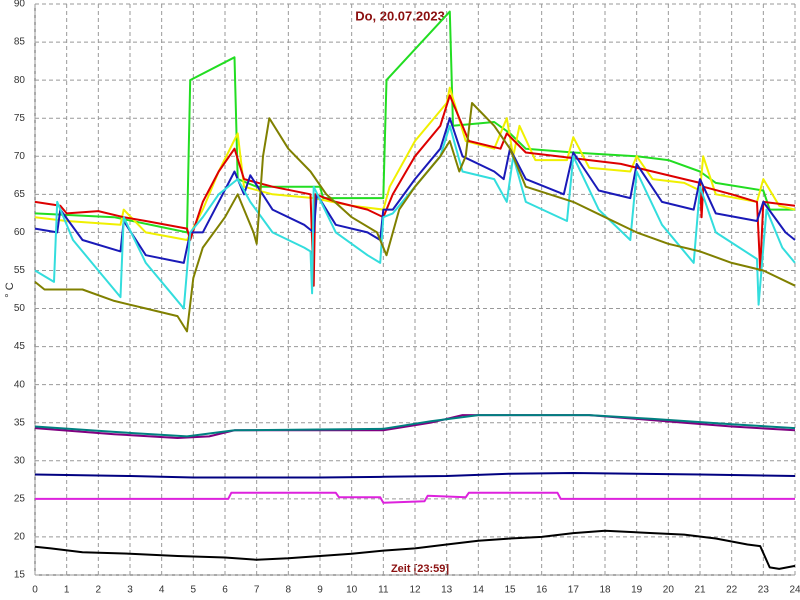 The height and width of the screenshot is (600, 800). Describe the element at coordinates (794, 590) in the screenshot. I see `x-tick-label: 24` at that location.